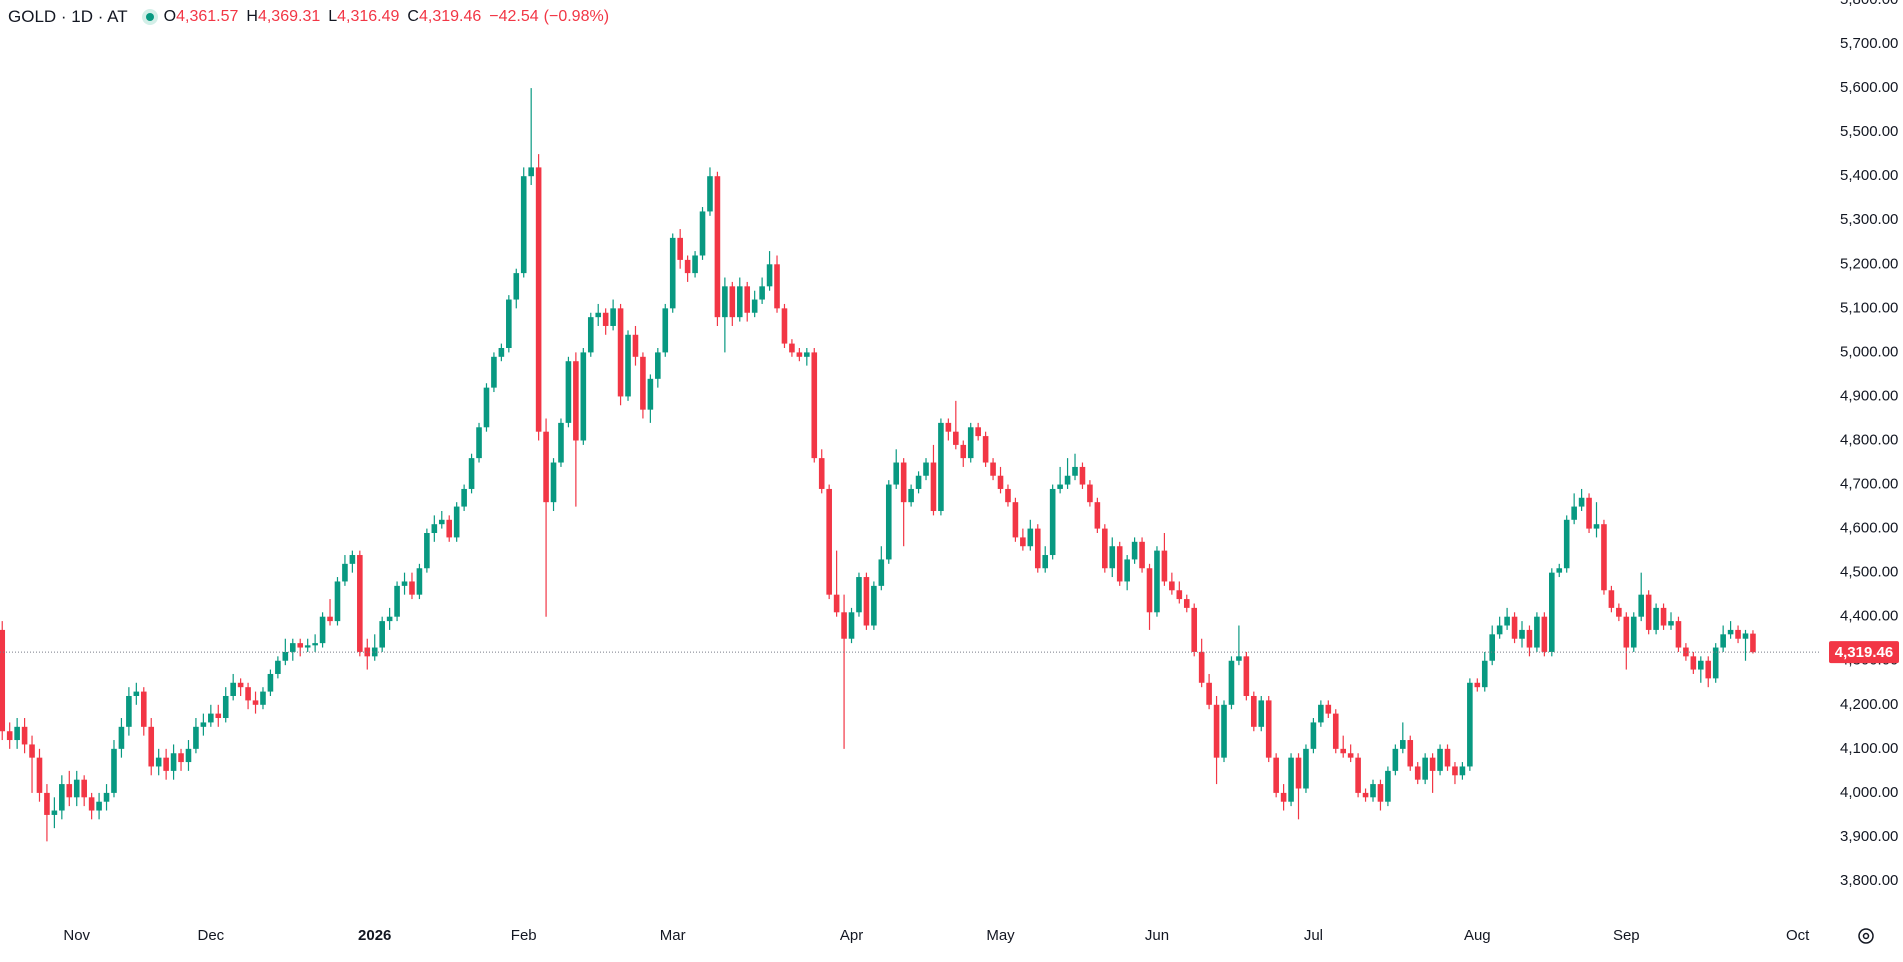 The width and height of the screenshot is (1903, 962). What do you see at coordinates (1798, 935) in the screenshot?
I see `x-tick-label: Oct` at bounding box center [1798, 935].